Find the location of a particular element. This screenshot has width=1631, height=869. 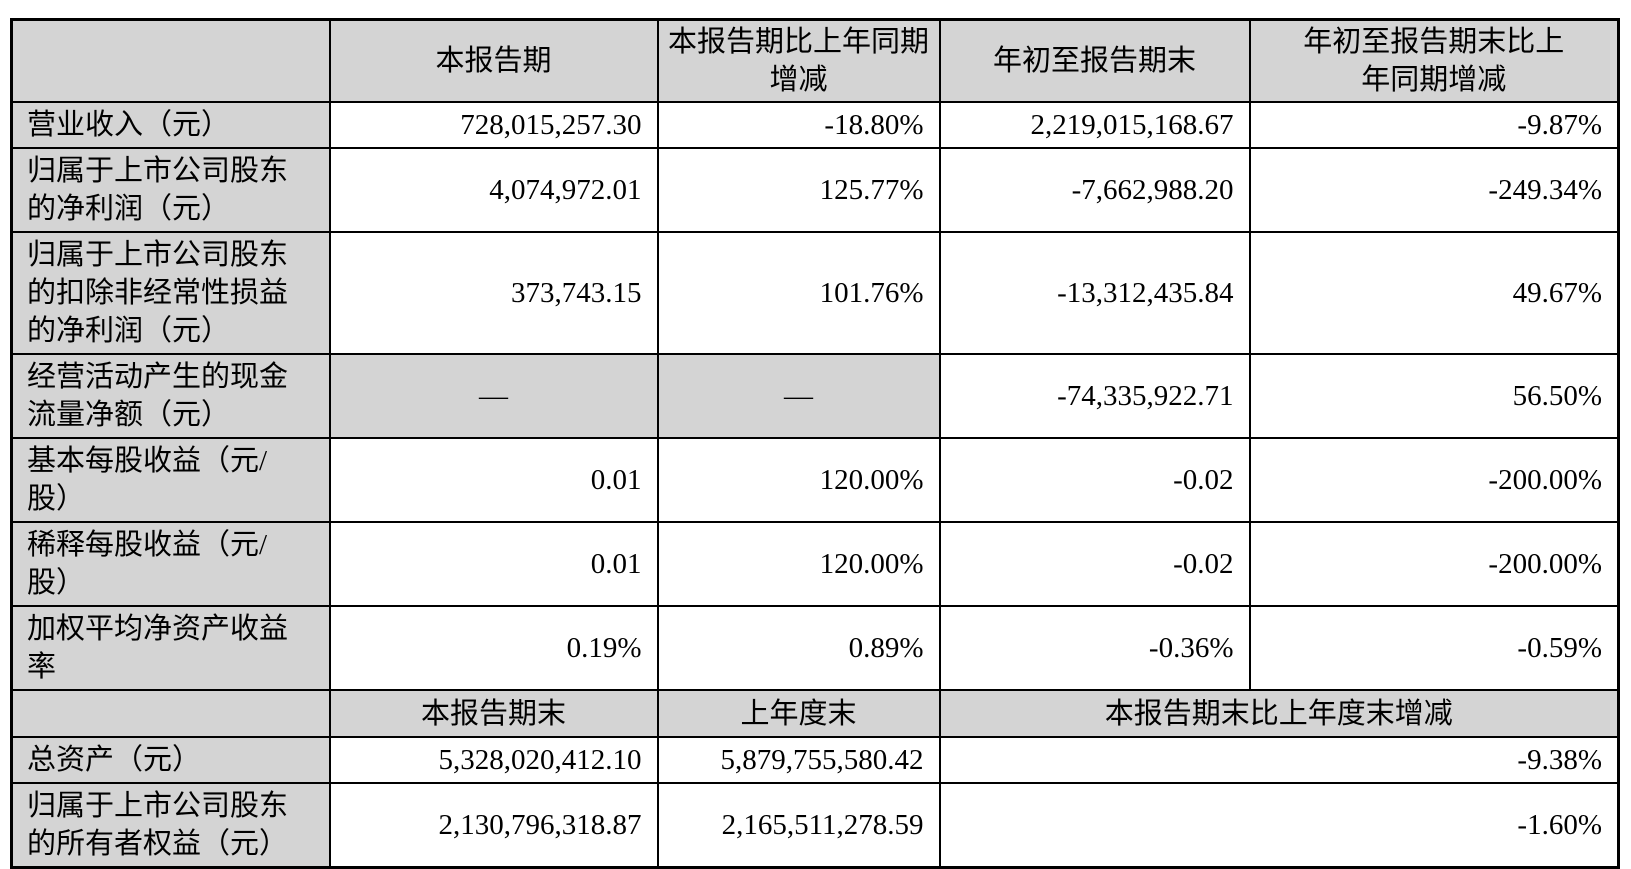

cell-ytd-yoy: 56.50% is located at coordinates (1434, 396).